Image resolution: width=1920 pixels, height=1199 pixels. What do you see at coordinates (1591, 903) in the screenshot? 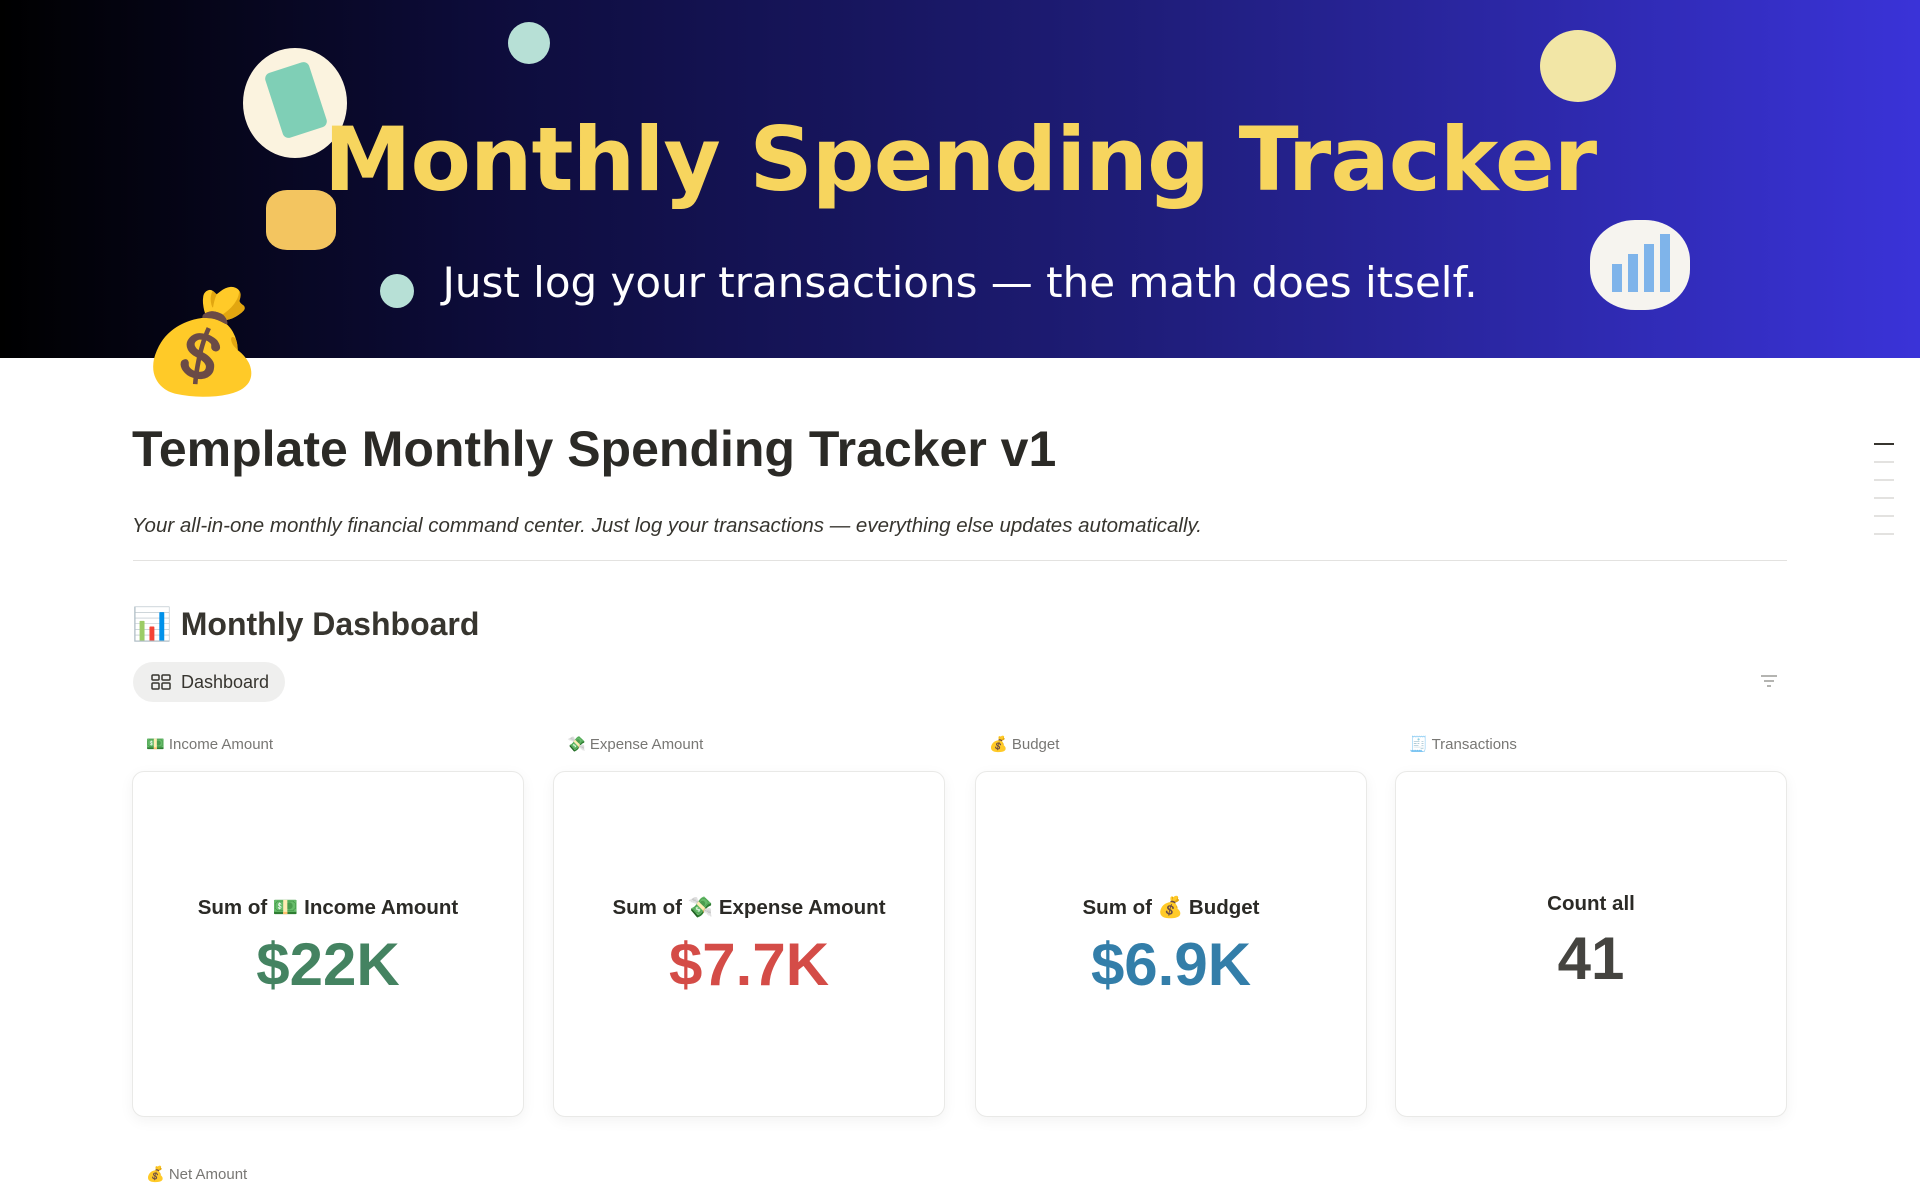
I see `metric-caption: Count all` at bounding box center [1591, 903].